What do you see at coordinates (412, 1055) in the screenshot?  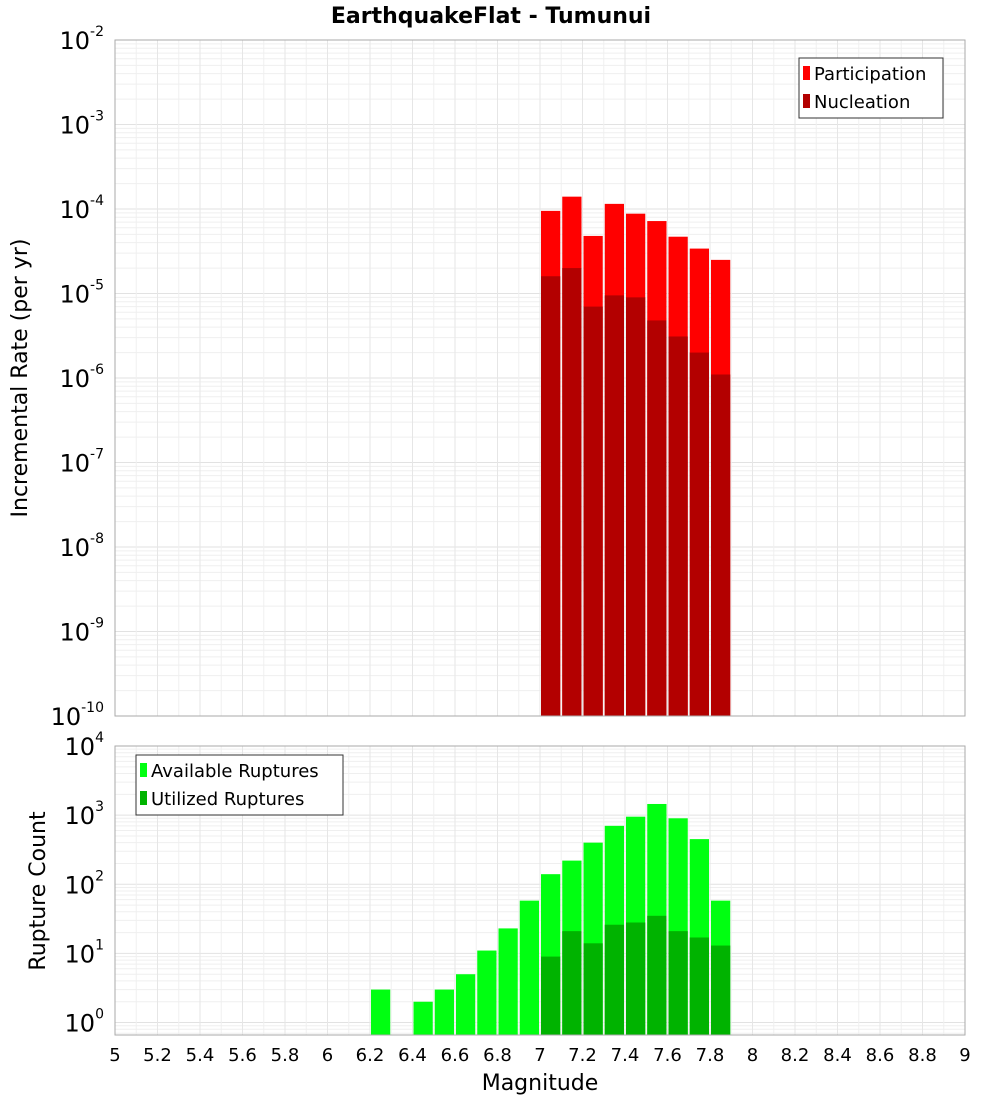 I see `x-tick-label: 6.4` at bounding box center [412, 1055].